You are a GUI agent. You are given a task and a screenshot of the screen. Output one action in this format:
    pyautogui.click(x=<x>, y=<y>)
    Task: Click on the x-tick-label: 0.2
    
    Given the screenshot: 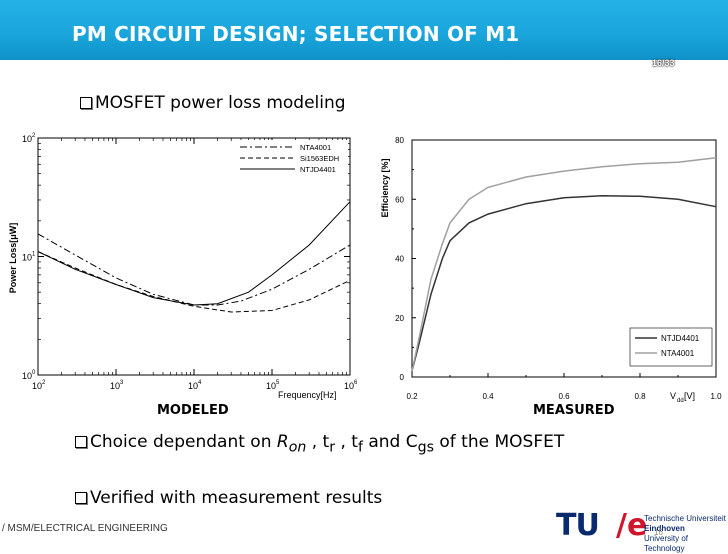 What is the action you would take?
    pyautogui.click(x=412, y=396)
    